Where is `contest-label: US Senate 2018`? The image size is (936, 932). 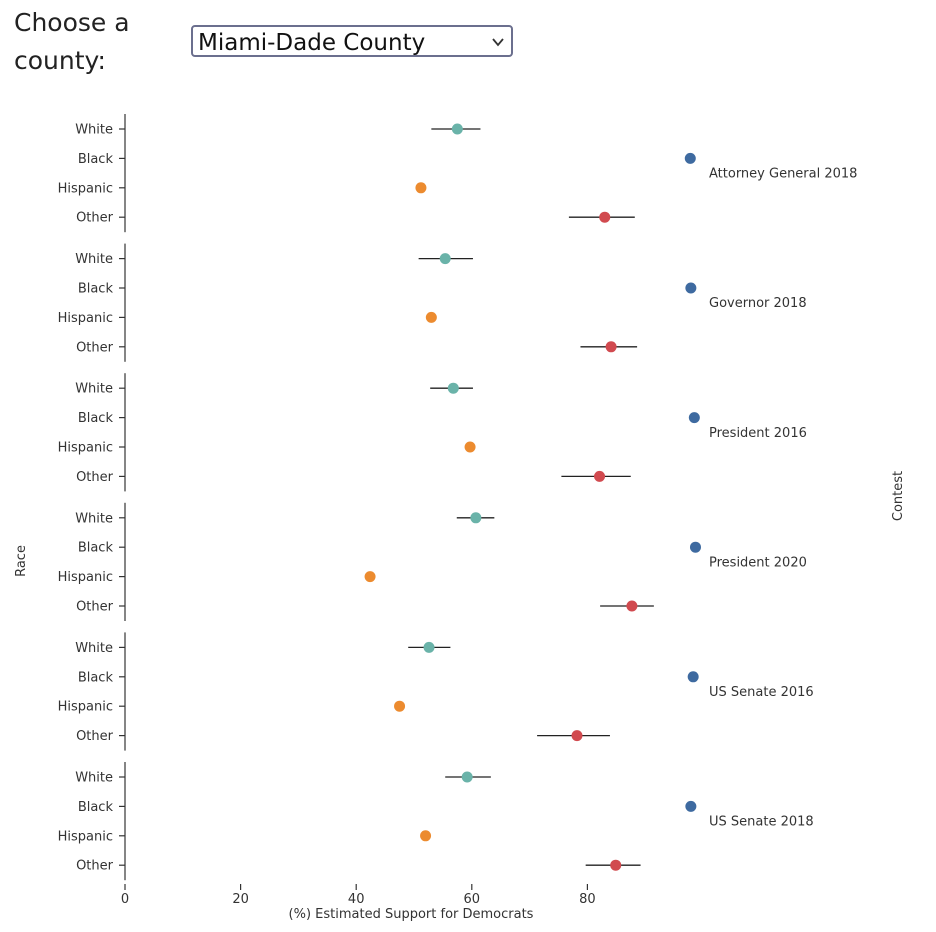 contest-label: US Senate 2018 is located at coordinates (761, 822).